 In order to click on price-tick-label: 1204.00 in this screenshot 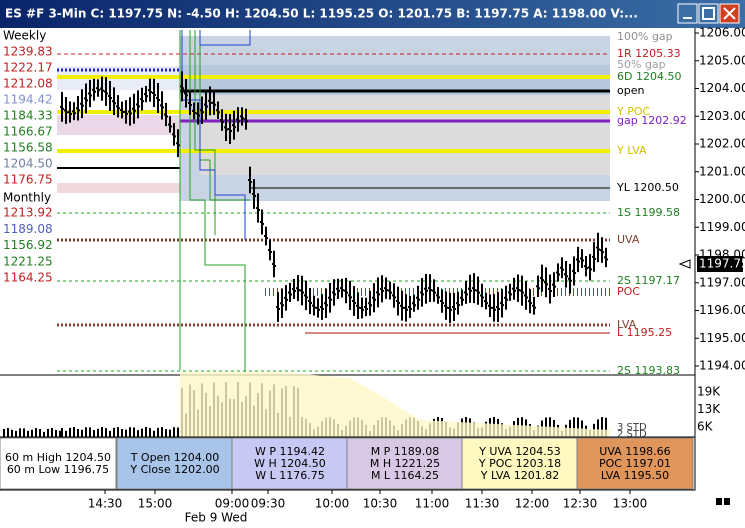, I will do `click(722, 88)`.